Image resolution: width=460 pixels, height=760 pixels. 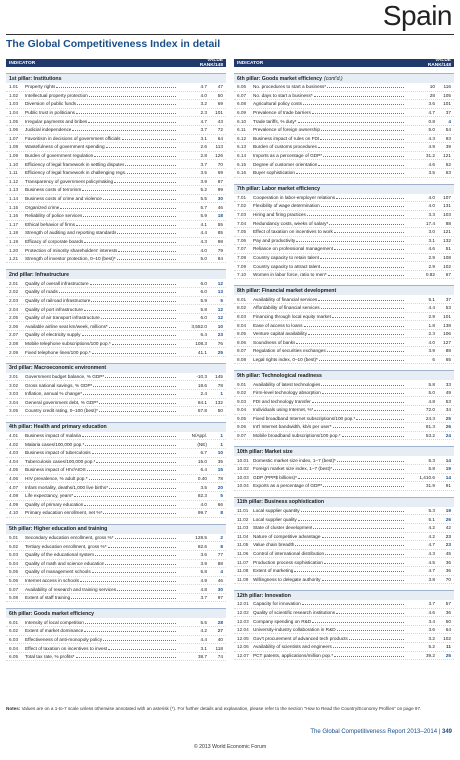 I want to click on indicator-value: 5.8, so click(x=431, y=384).